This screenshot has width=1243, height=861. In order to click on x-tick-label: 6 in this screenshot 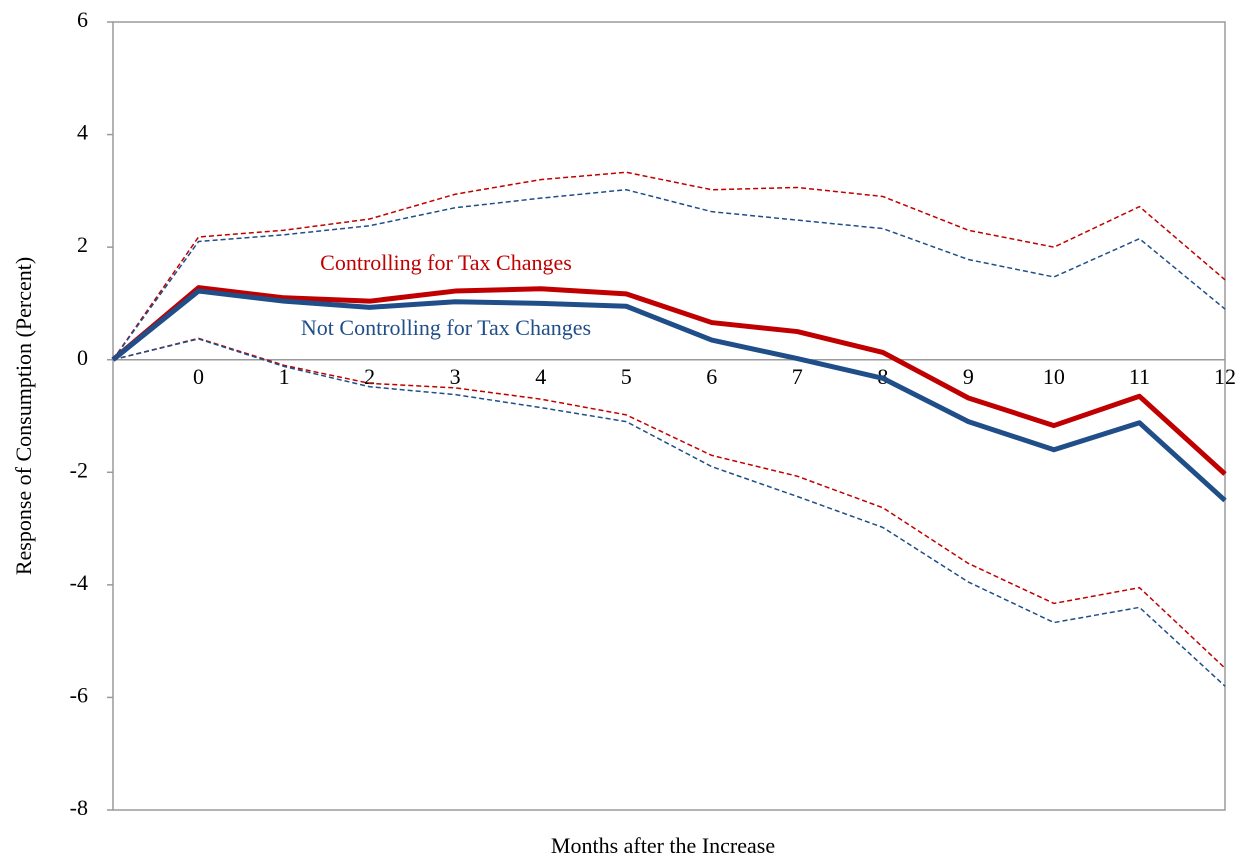, I will do `click(711, 376)`.